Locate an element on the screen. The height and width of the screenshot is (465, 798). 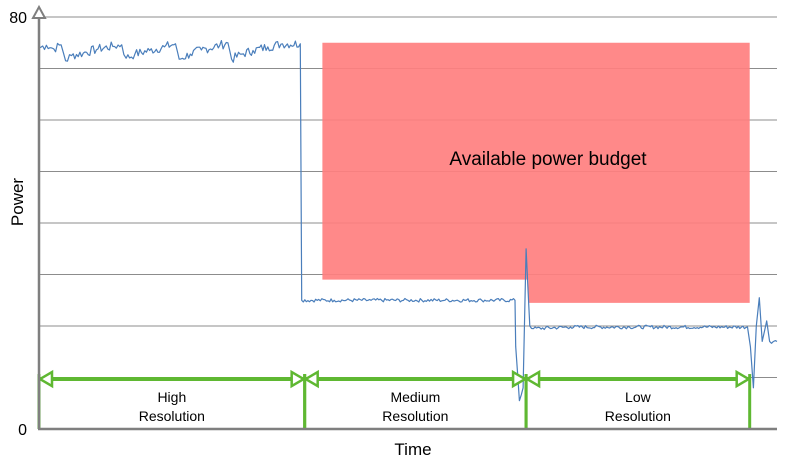
y-axis-arrowhead is located at coordinates (39, 11).